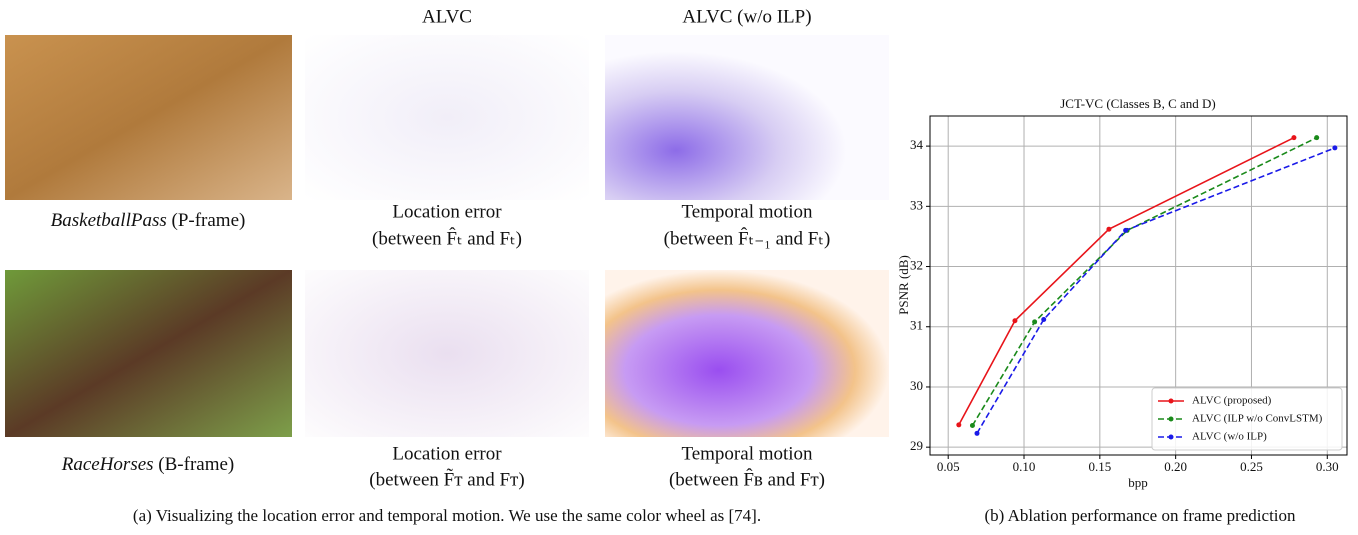 The height and width of the screenshot is (535, 1358). What do you see at coordinates (1138, 103) in the screenshot?
I see `chart-title: JCT-VC (Classes B, C and D)` at bounding box center [1138, 103].